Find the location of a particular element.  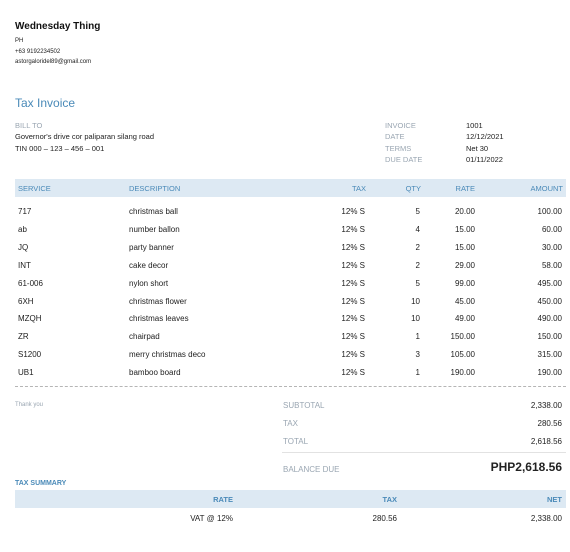

tax-summary-header: RATE TAX NET is located at coordinates (290, 499).